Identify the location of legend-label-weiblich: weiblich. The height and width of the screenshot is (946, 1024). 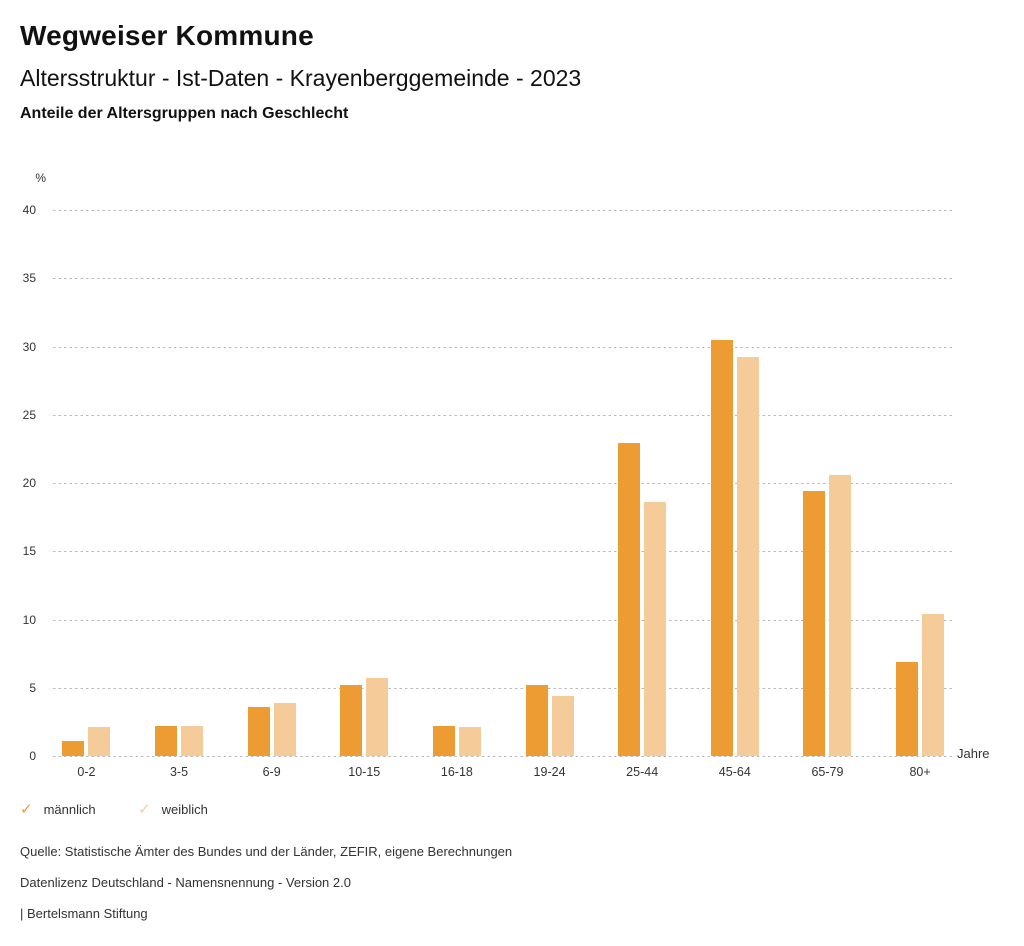
(184, 809).